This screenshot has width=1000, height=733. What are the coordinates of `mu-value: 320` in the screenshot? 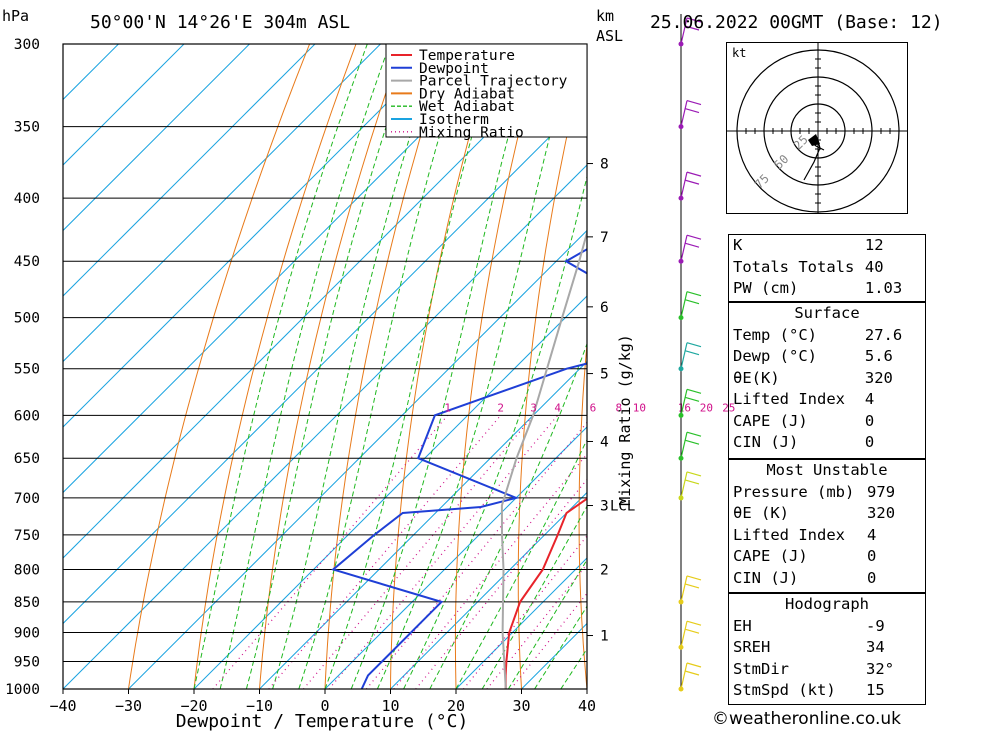 It's located at (881, 513).